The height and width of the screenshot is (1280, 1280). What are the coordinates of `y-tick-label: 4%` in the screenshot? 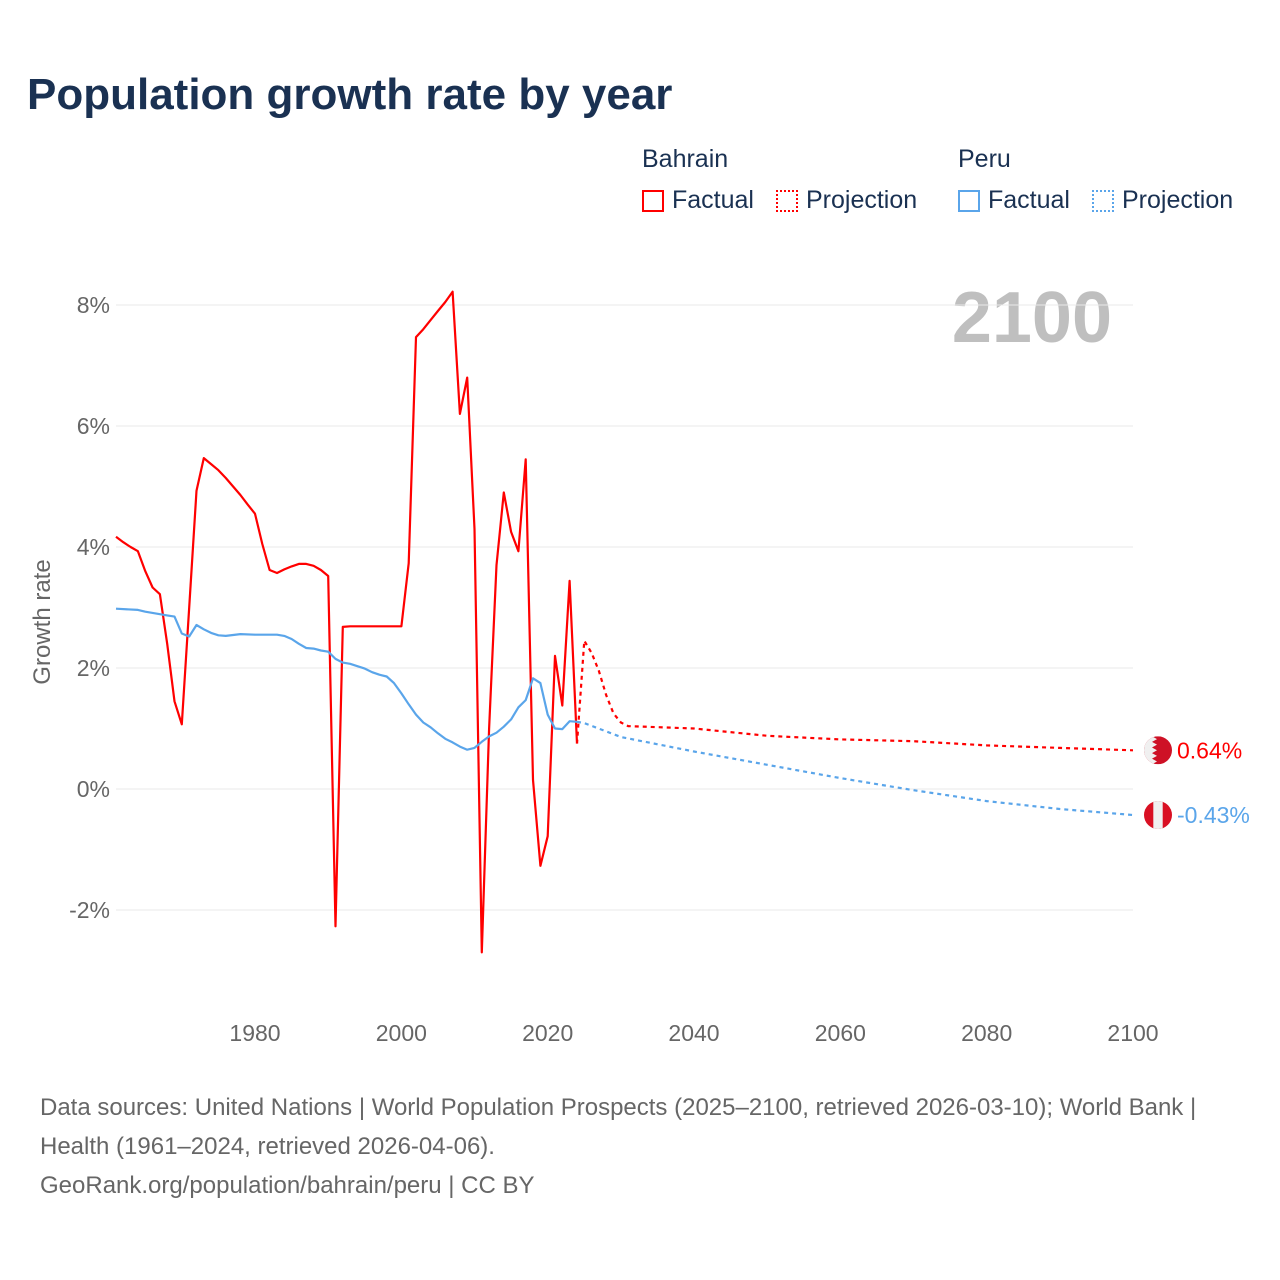 It's located at (93, 547).